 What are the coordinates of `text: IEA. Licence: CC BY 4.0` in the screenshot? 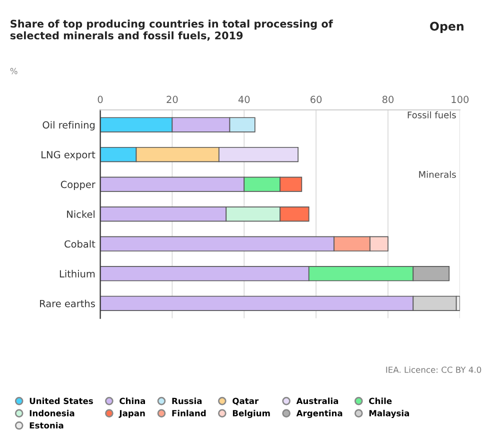 It's located at (434, 369).